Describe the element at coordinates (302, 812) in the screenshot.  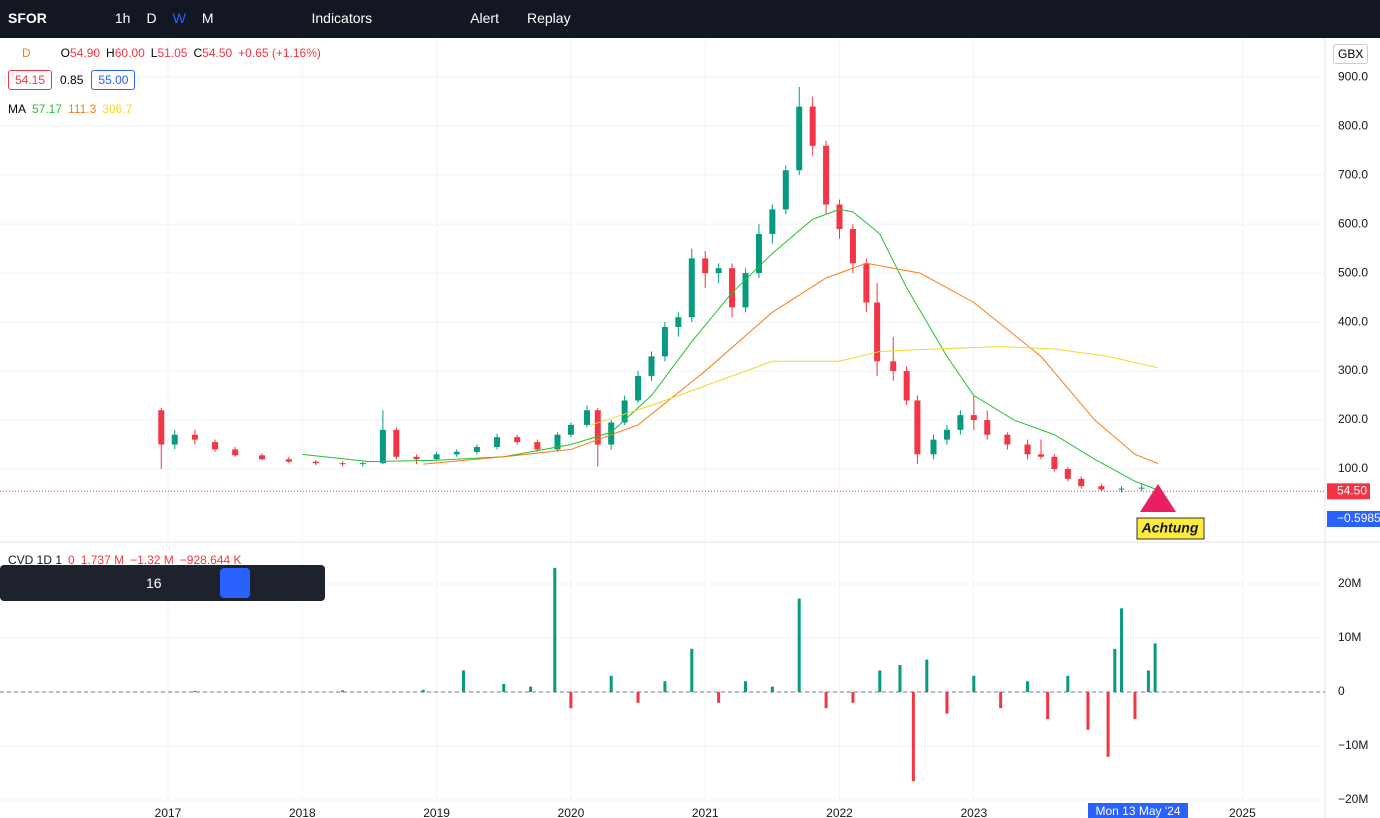
I see `x-tick-label: 2018` at that location.